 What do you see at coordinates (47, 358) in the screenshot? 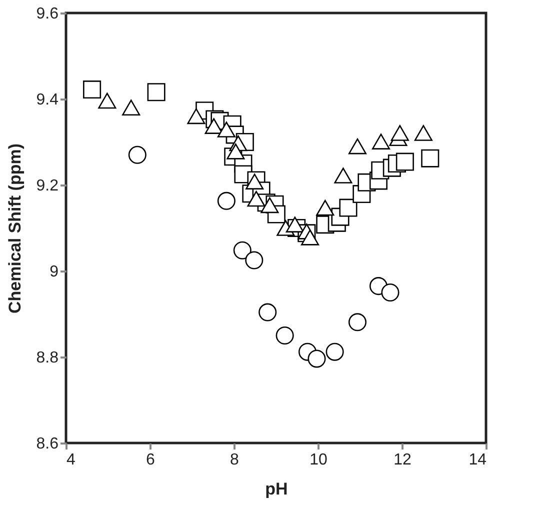
I see `y-tick-label: 8.8` at bounding box center [47, 358].